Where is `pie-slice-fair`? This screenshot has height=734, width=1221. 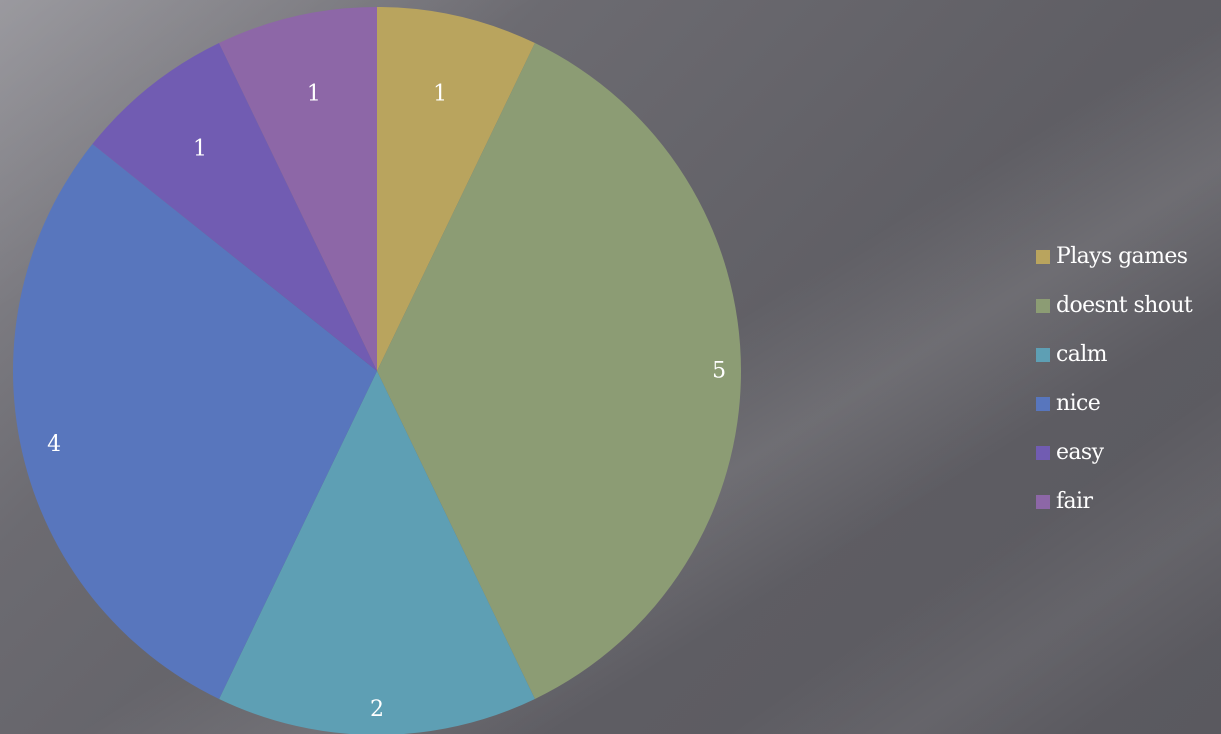 pie-slice-fair is located at coordinates (298, 189).